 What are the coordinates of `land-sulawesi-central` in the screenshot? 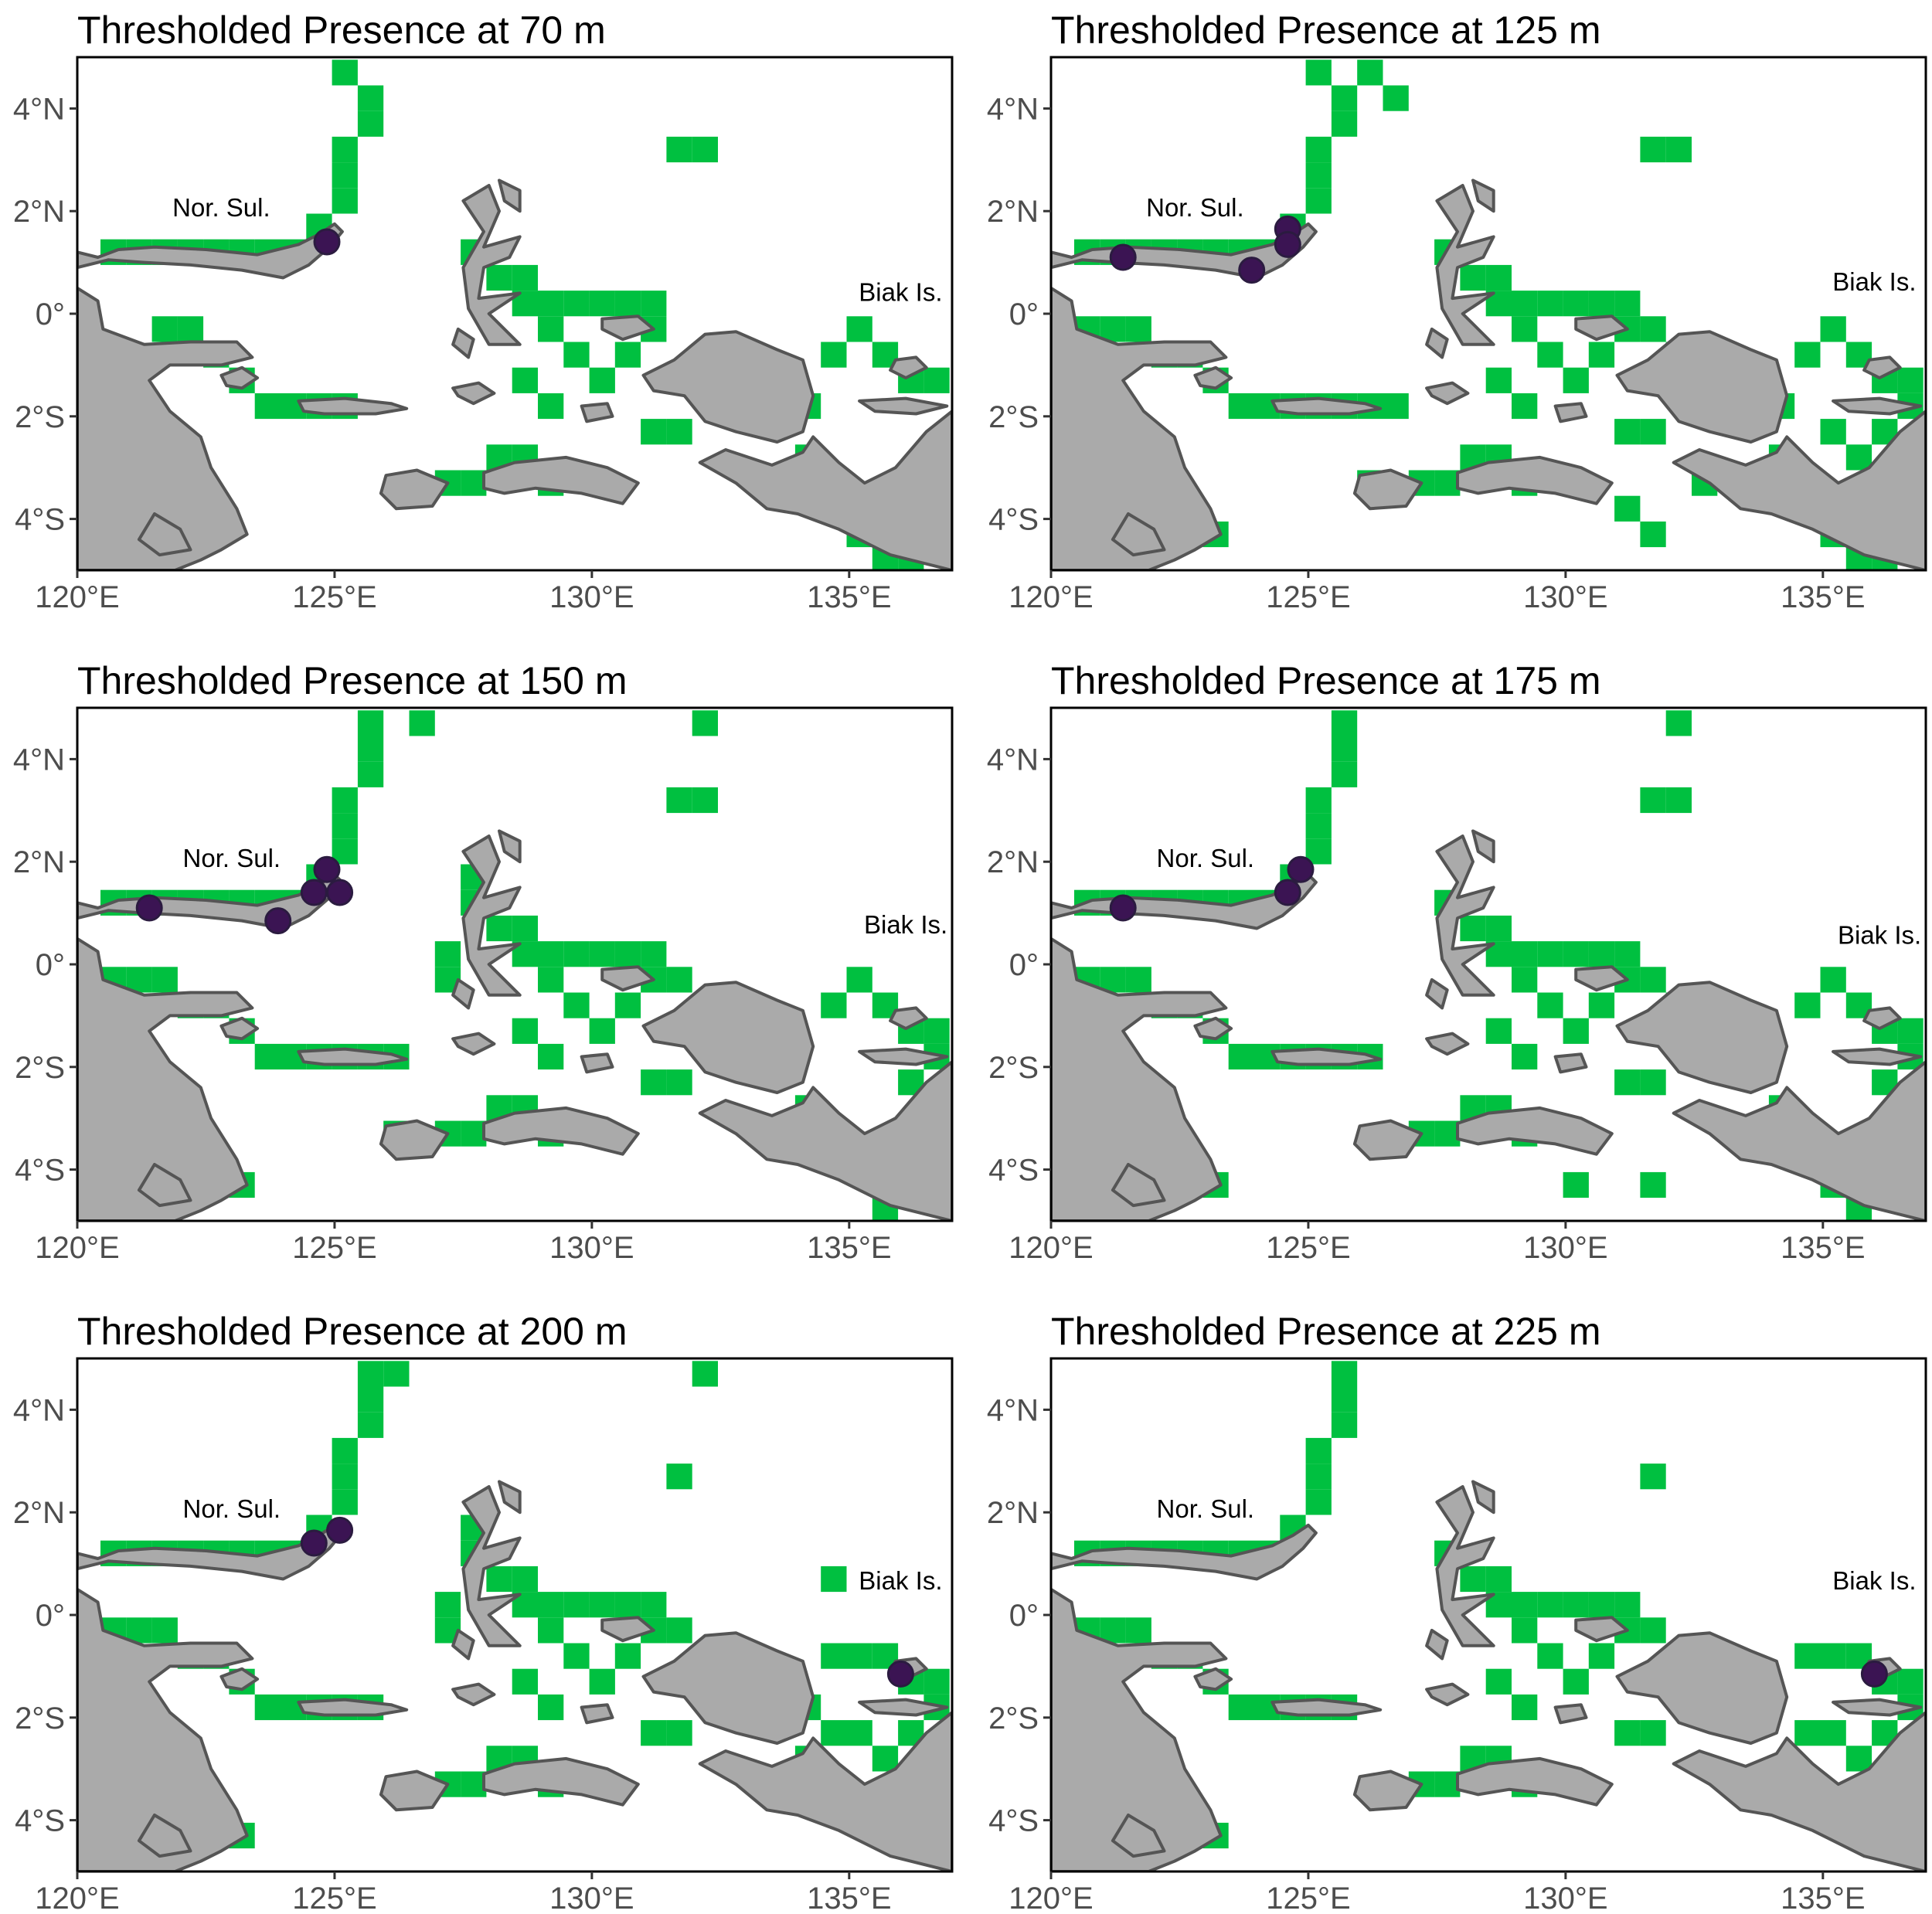 It's located at (1140, 428).